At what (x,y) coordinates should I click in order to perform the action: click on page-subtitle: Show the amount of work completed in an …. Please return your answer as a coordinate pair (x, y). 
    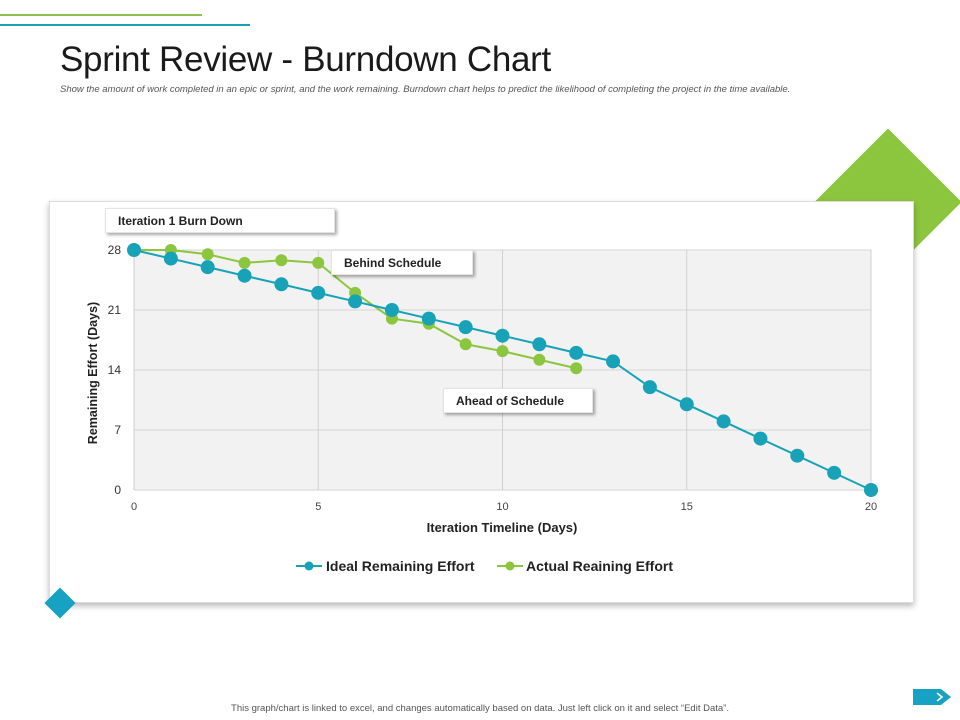
    Looking at the image, I should click on (425, 89).